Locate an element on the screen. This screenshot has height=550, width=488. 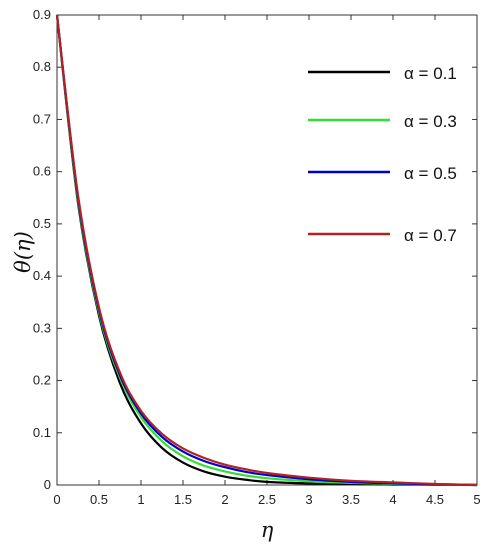
legend-label-4: α = 0.7 is located at coordinates (430, 235).